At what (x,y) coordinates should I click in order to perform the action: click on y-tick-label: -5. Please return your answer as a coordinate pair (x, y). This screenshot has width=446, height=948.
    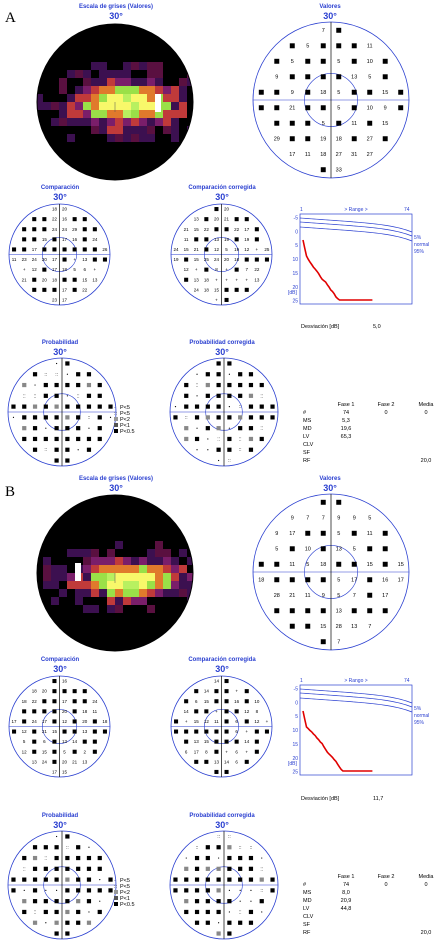
    Looking at the image, I should click on (296, 219).